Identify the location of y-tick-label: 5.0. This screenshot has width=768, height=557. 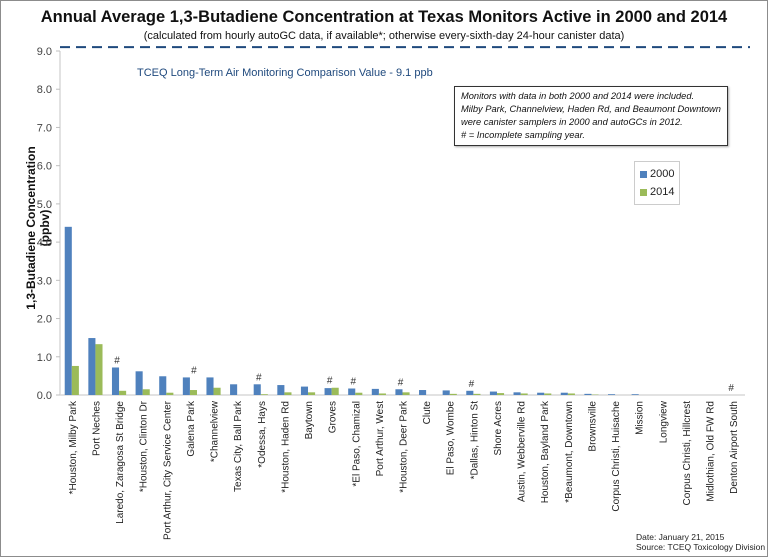
(44, 205).